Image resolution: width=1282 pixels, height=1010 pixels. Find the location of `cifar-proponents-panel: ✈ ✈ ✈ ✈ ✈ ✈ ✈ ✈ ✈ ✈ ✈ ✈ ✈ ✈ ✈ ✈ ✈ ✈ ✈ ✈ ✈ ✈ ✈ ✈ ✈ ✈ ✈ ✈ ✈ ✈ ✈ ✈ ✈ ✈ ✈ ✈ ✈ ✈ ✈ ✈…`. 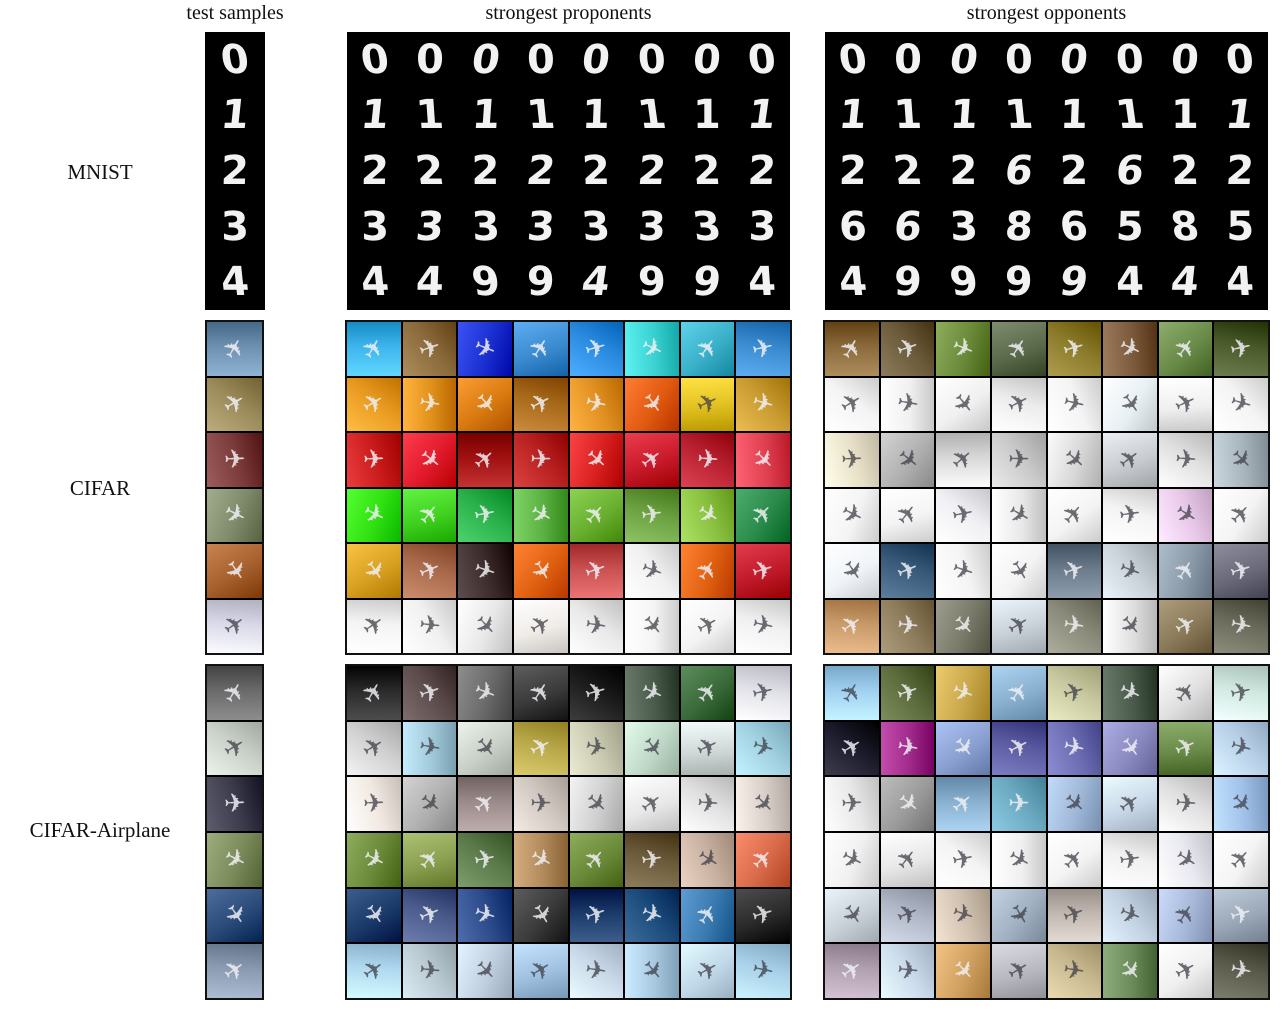

cifar-proponents-panel: ✈ ✈ ✈ ✈ ✈ ✈ ✈ ✈ ✈ ✈ ✈ ✈ ✈ ✈ ✈ ✈ ✈ ✈ ✈ ✈ ✈ ✈ ✈ ✈ ✈ ✈ ✈ ✈ ✈ ✈ ✈ ✈ ✈ ✈ ✈ ✈ ✈ ✈ ✈ ✈… is located at coordinates (568, 487).